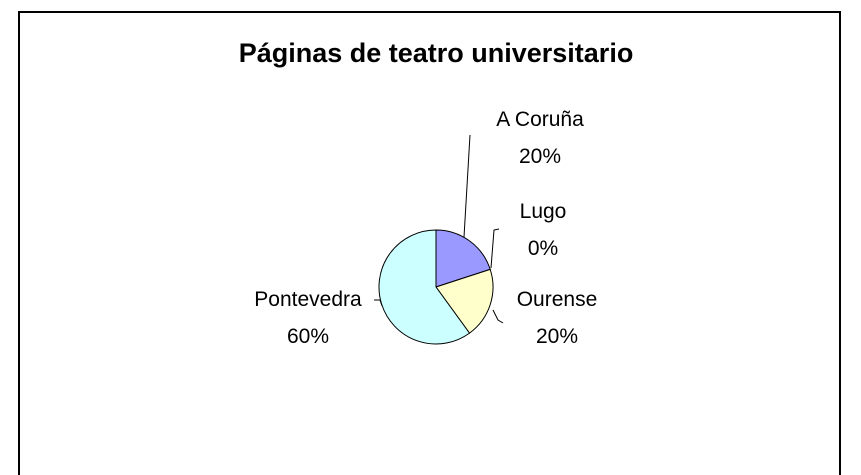 The height and width of the screenshot is (475, 861). What do you see at coordinates (543, 211) in the screenshot?
I see `slice-category: Lugo` at bounding box center [543, 211].